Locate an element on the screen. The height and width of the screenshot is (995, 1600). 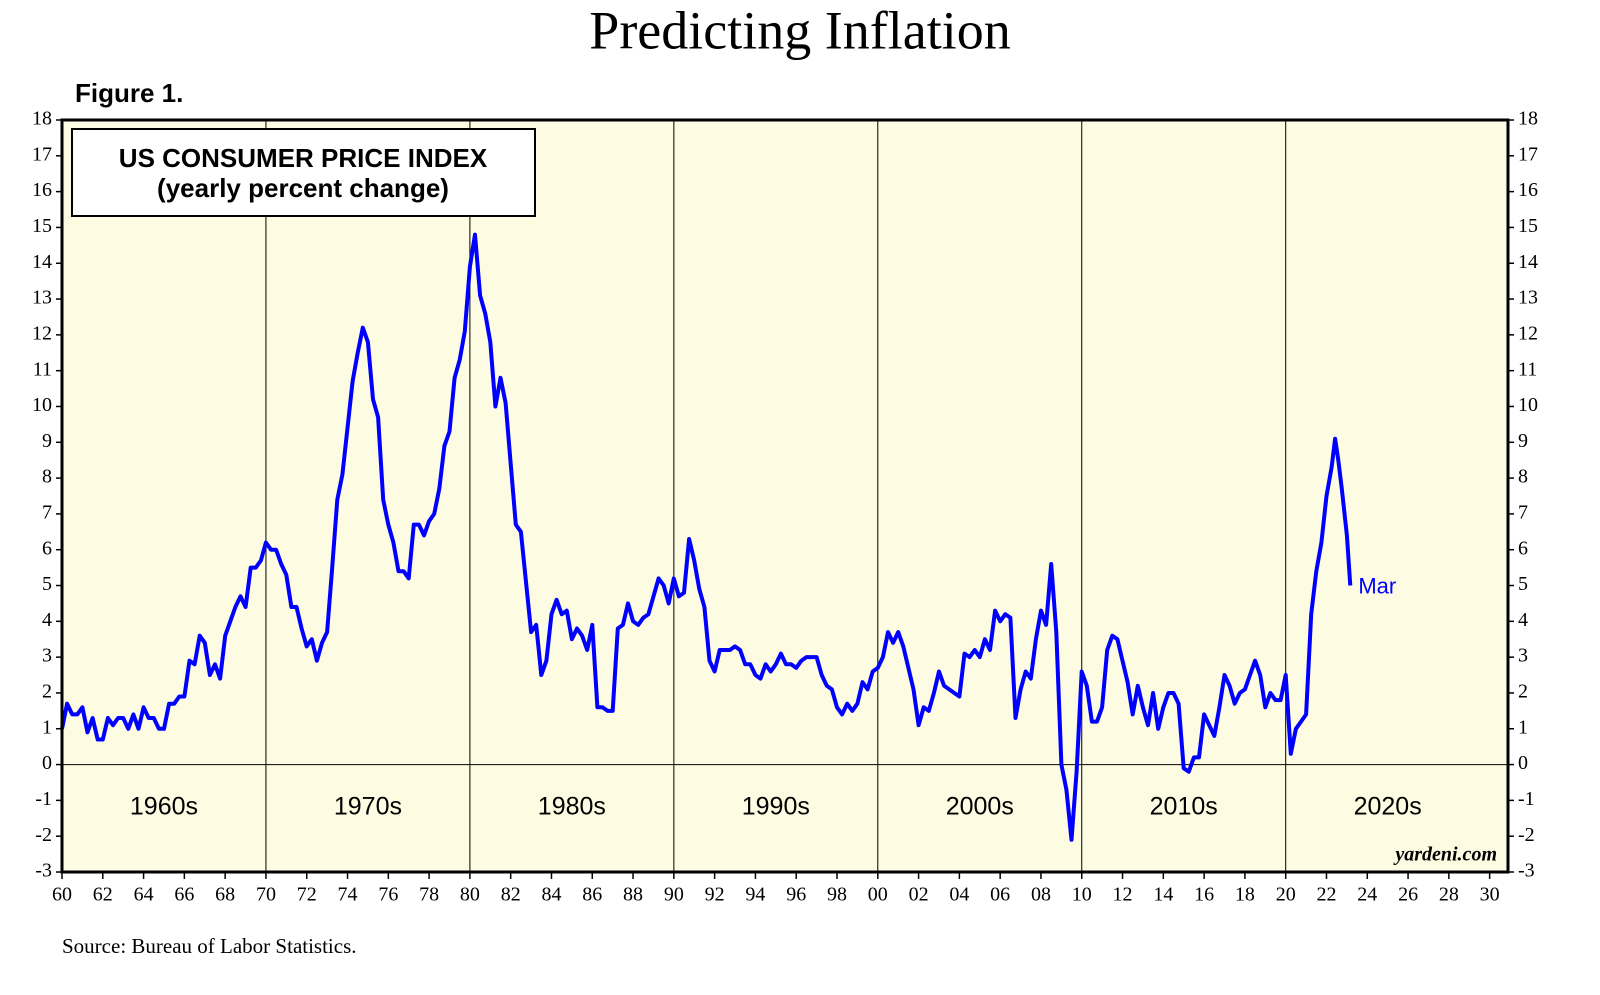
y2-tick-label: 5 is located at coordinates (1523, 584).